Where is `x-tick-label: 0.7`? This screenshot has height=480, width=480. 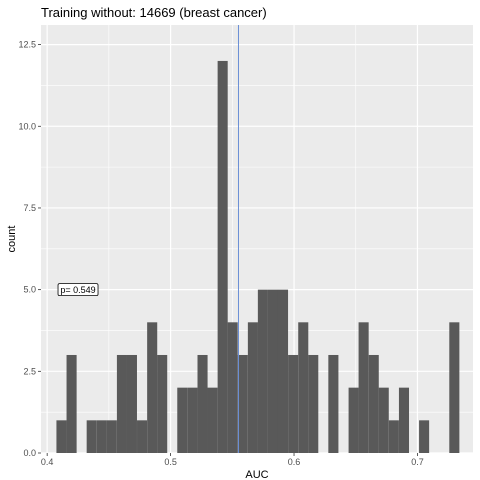
x-tick-label: 0.7 is located at coordinates (417, 462).